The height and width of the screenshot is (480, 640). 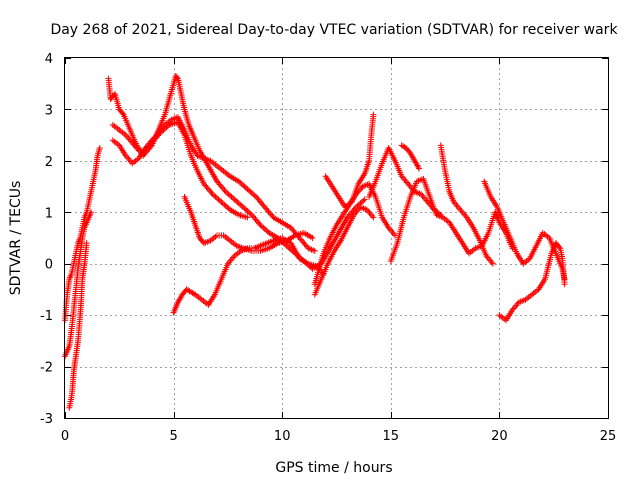 I want to click on y-tick-labels: -3 -2 -1 0 1 2 3 4, so click(x=46, y=239).